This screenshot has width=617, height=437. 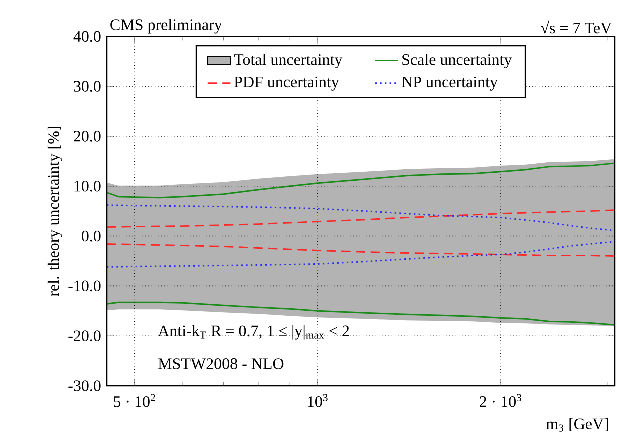 What do you see at coordinates (254, 332) in the screenshot?
I see `annotation: Anti-k$_{T}$ R = 0.7, 1 ≤ |y|$_{max}$ < 2` at bounding box center [254, 332].